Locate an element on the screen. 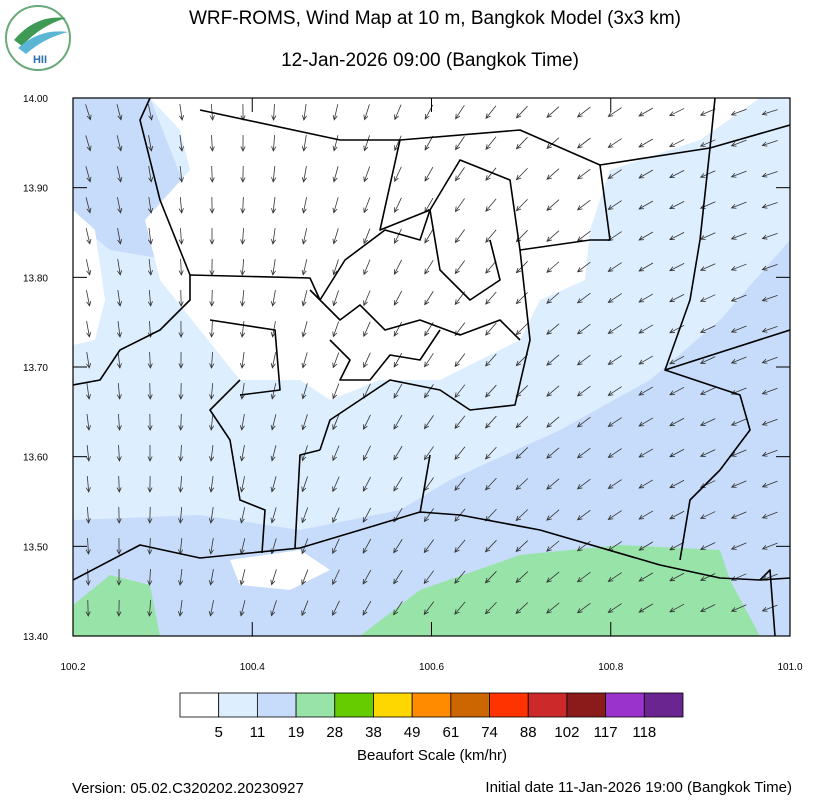 The width and height of the screenshot is (816, 800). colorbar-label: 5 is located at coordinates (219, 732).